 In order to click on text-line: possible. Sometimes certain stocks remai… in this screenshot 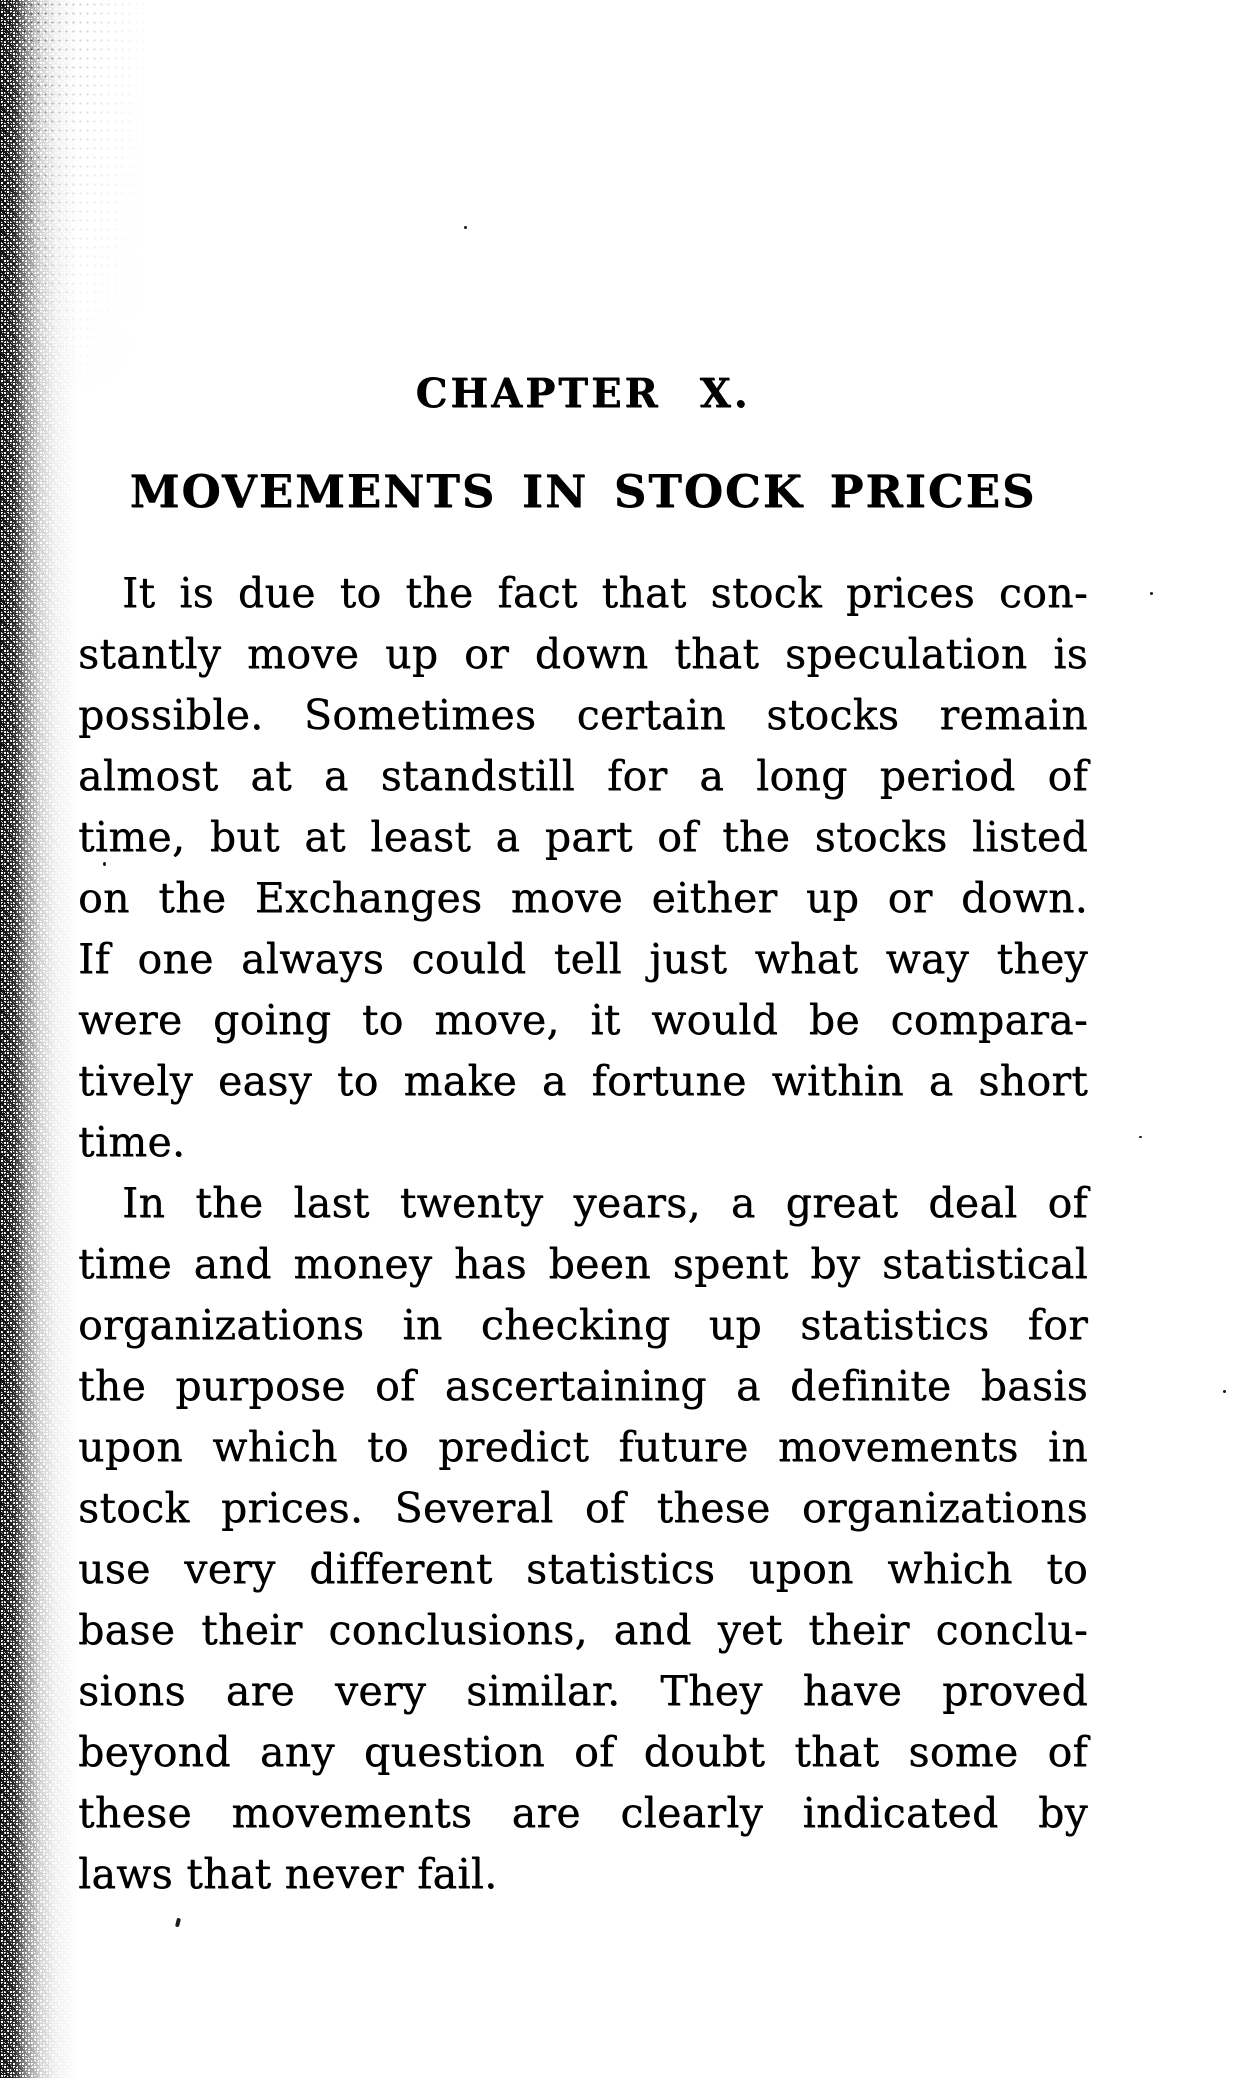, I will do `click(583, 715)`.